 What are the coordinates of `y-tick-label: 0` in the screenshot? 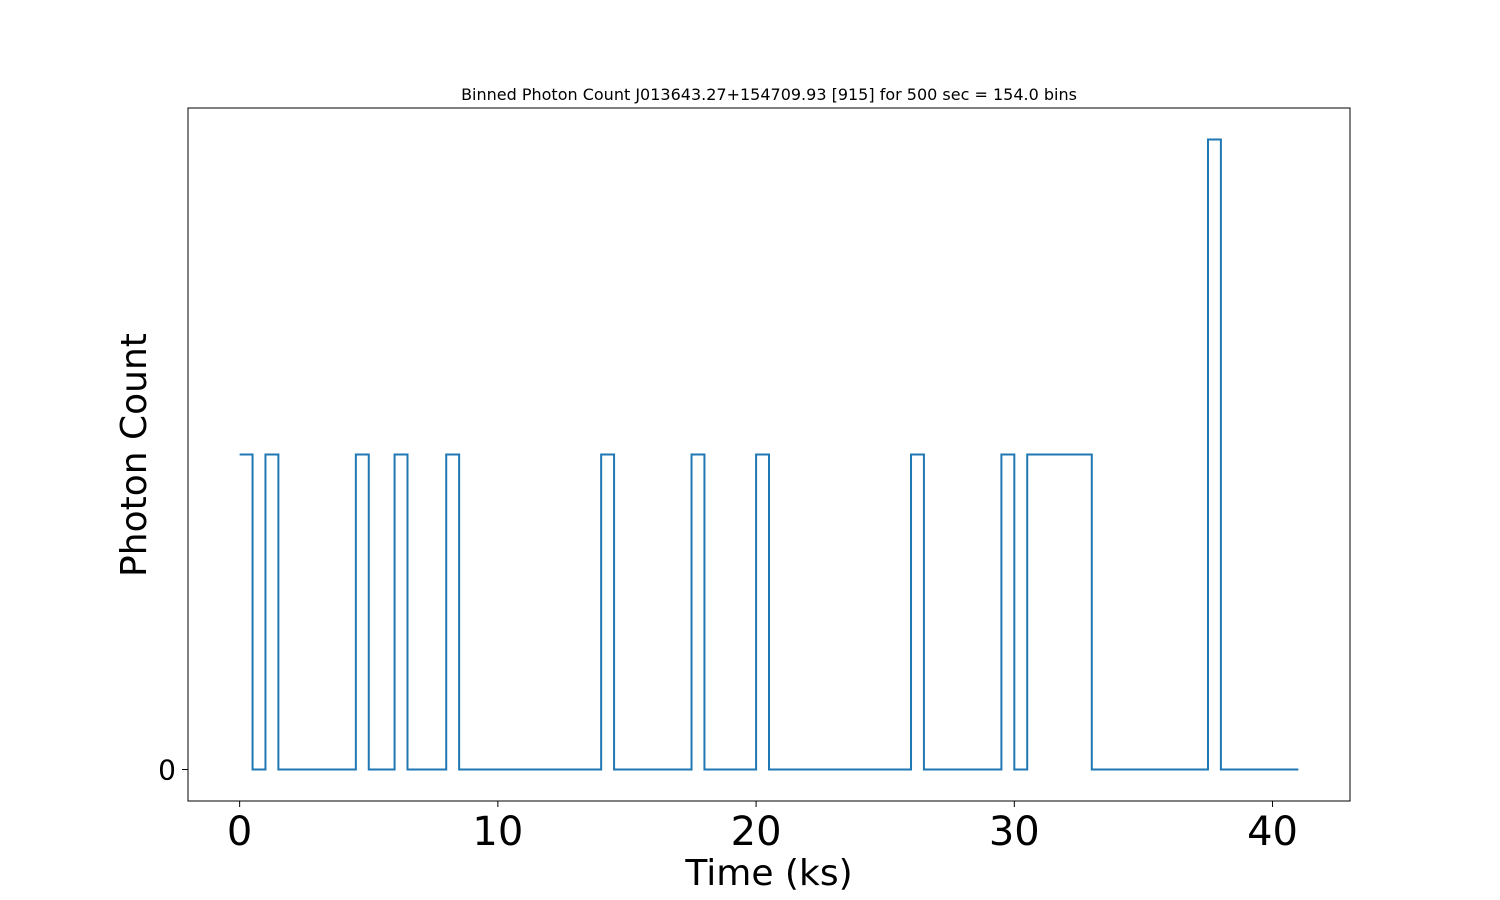 It's located at (167, 770).